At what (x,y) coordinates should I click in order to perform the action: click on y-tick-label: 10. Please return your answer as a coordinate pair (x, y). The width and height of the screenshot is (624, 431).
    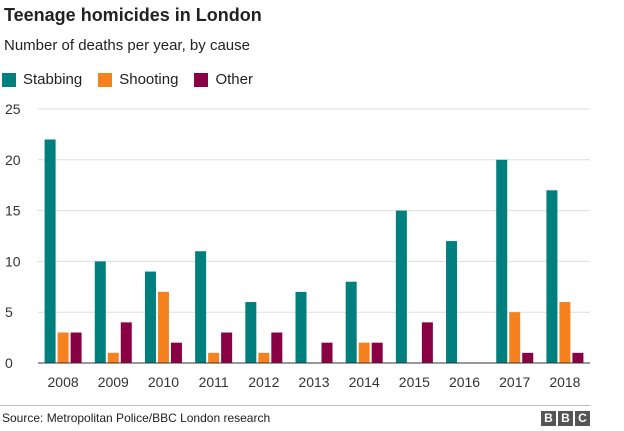
    Looking at the image, I should click on (13, 261).